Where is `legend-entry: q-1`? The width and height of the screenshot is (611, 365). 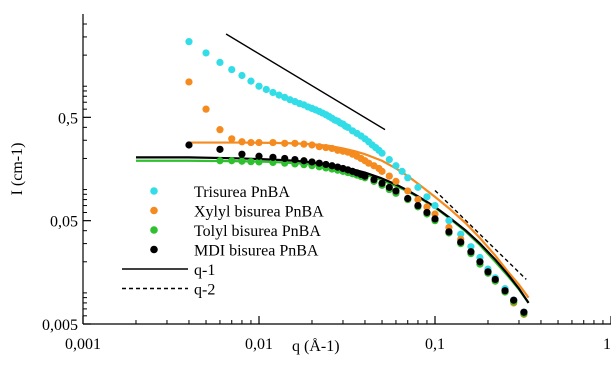
legend-entry: q-1 is located at coordinates (168, 270).